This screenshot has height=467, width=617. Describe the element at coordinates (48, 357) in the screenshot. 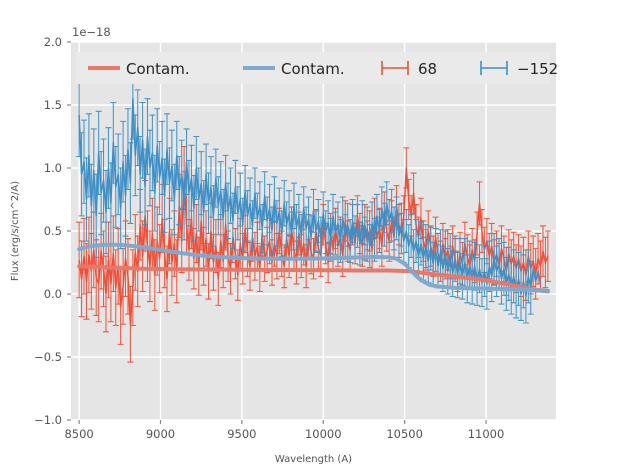

I see `ytick-label: −0.5` at that location.